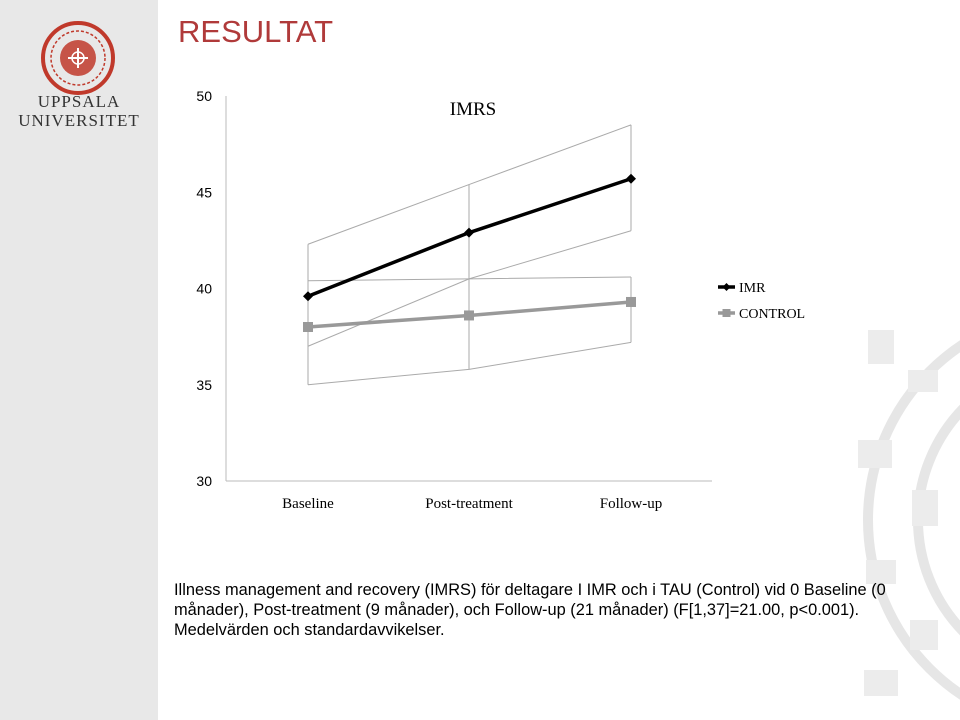 The image size is (960, 720). What do you see at coordinates (469, 504) in the screenshot?
I see `x-tick-label: Post-treatment` at bounding box center [469, 504].